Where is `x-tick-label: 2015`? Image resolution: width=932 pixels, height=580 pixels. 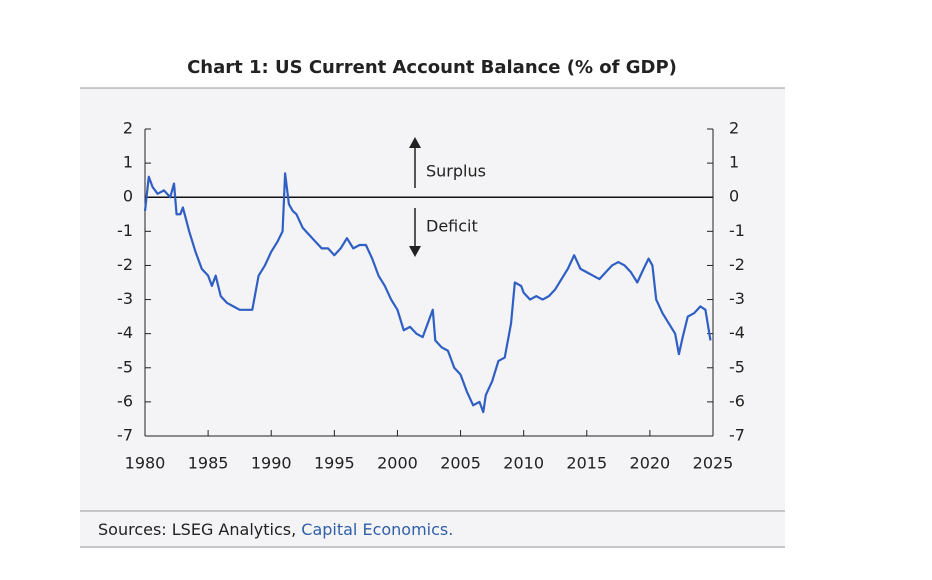
x-tick-label: 2015 is located at coordinates (586, 463).